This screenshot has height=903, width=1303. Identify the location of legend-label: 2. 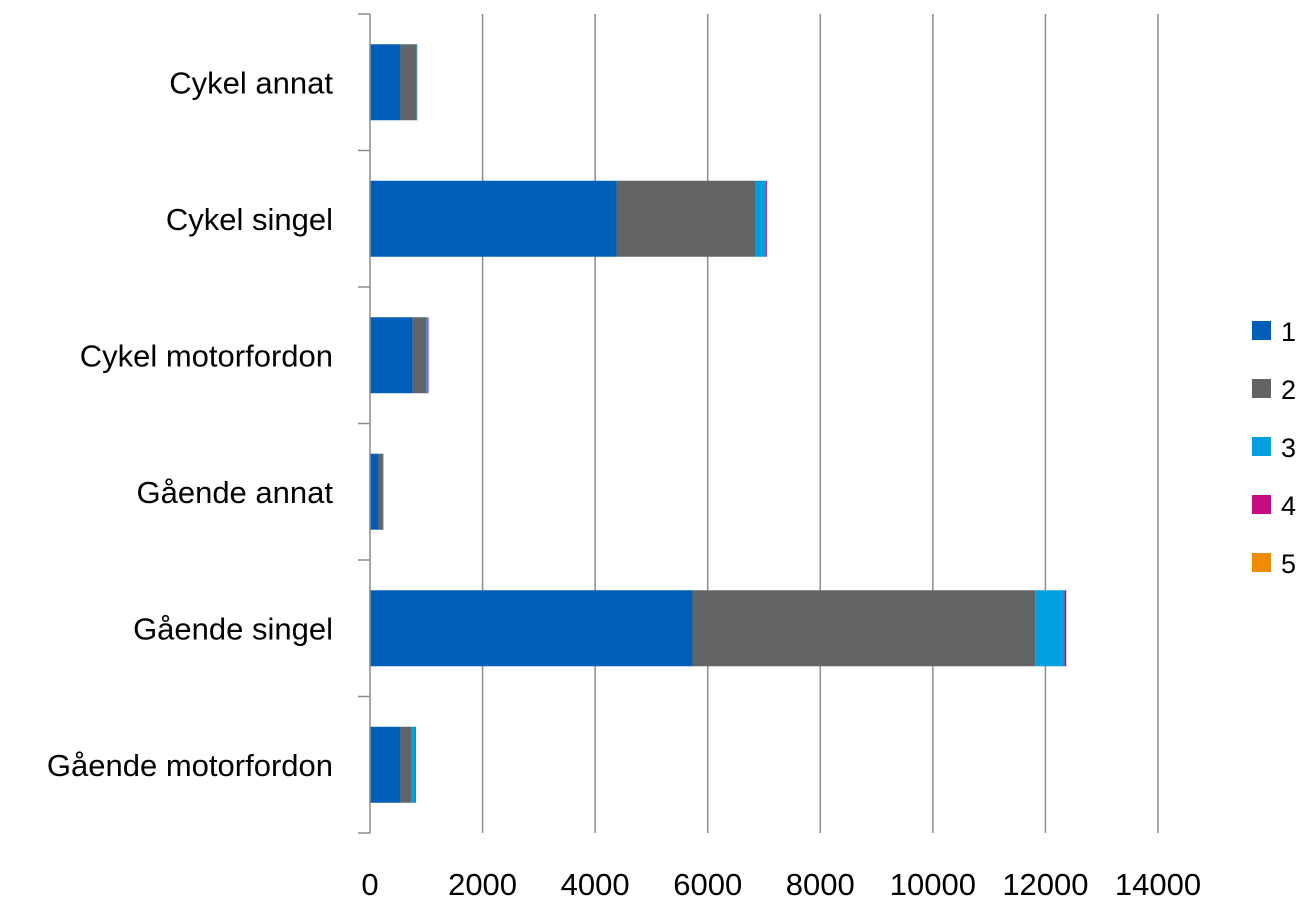
(1288, 390).